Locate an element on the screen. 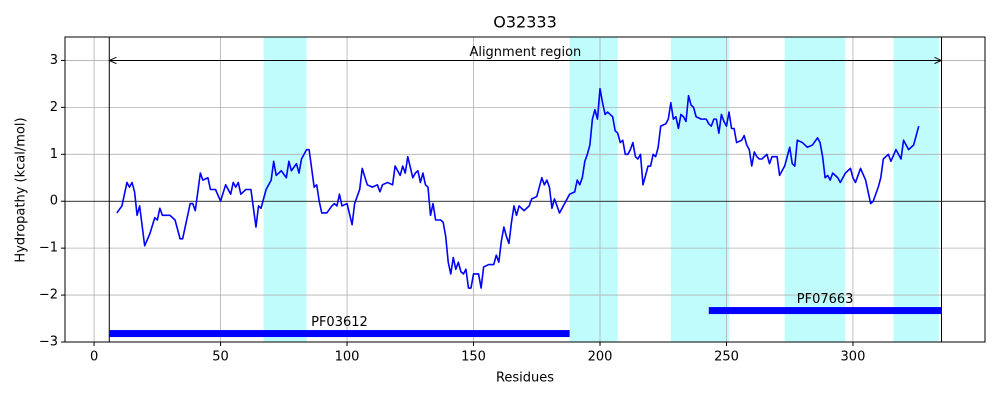 Image resolution: width=1000 pixels, height=400 pixels. domain-label: PF07663 is located at coordinates (825, 299).